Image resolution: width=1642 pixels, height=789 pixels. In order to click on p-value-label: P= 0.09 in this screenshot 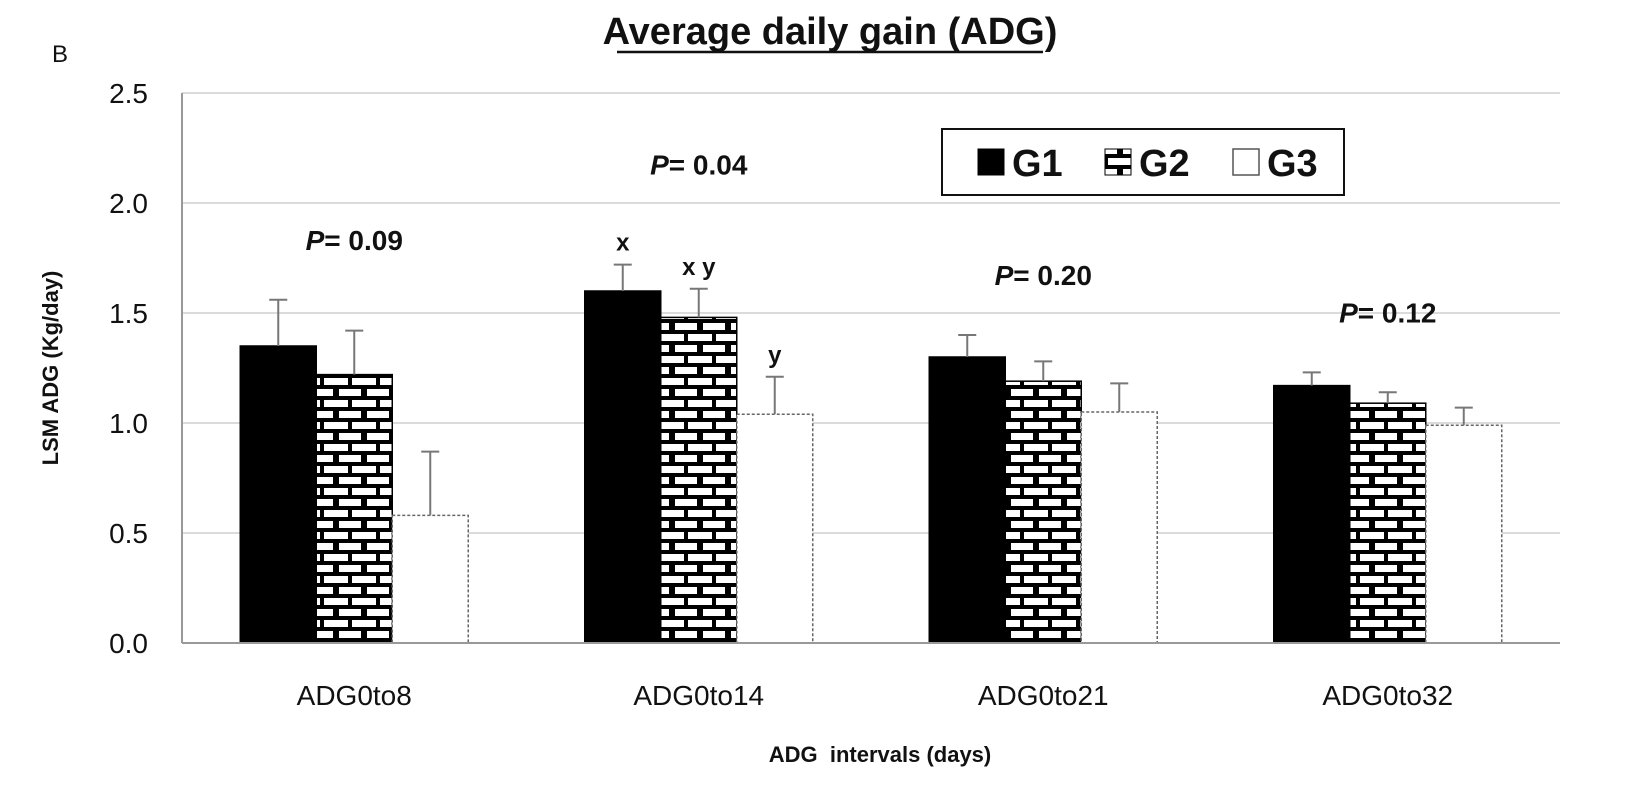, I will do `click(354, 240)`.